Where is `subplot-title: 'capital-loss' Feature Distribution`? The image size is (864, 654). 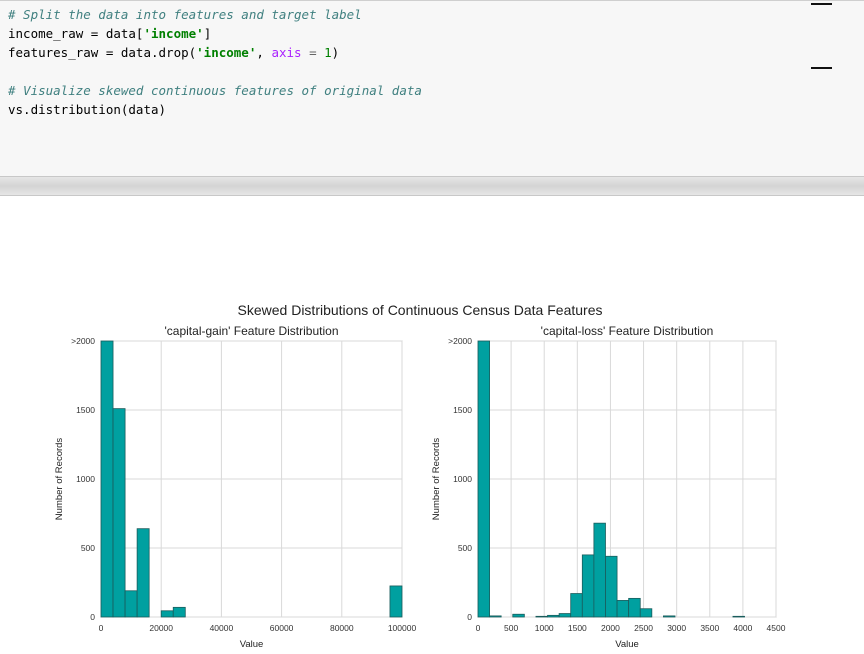 subplot-title: 'capital-loss' Feature Distribution is located at coordinates (627, 331).